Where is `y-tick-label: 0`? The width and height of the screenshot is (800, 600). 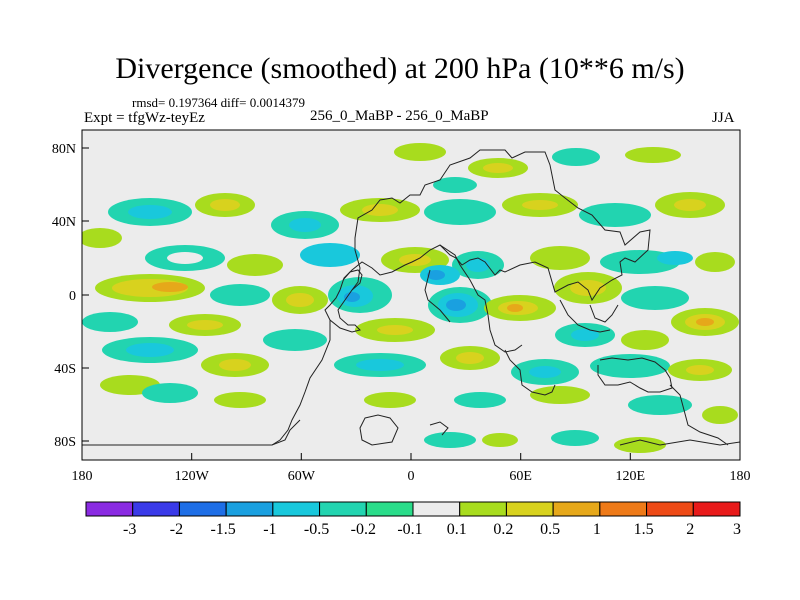 y-tick-label: 0 is located at coordinates (72, 296).